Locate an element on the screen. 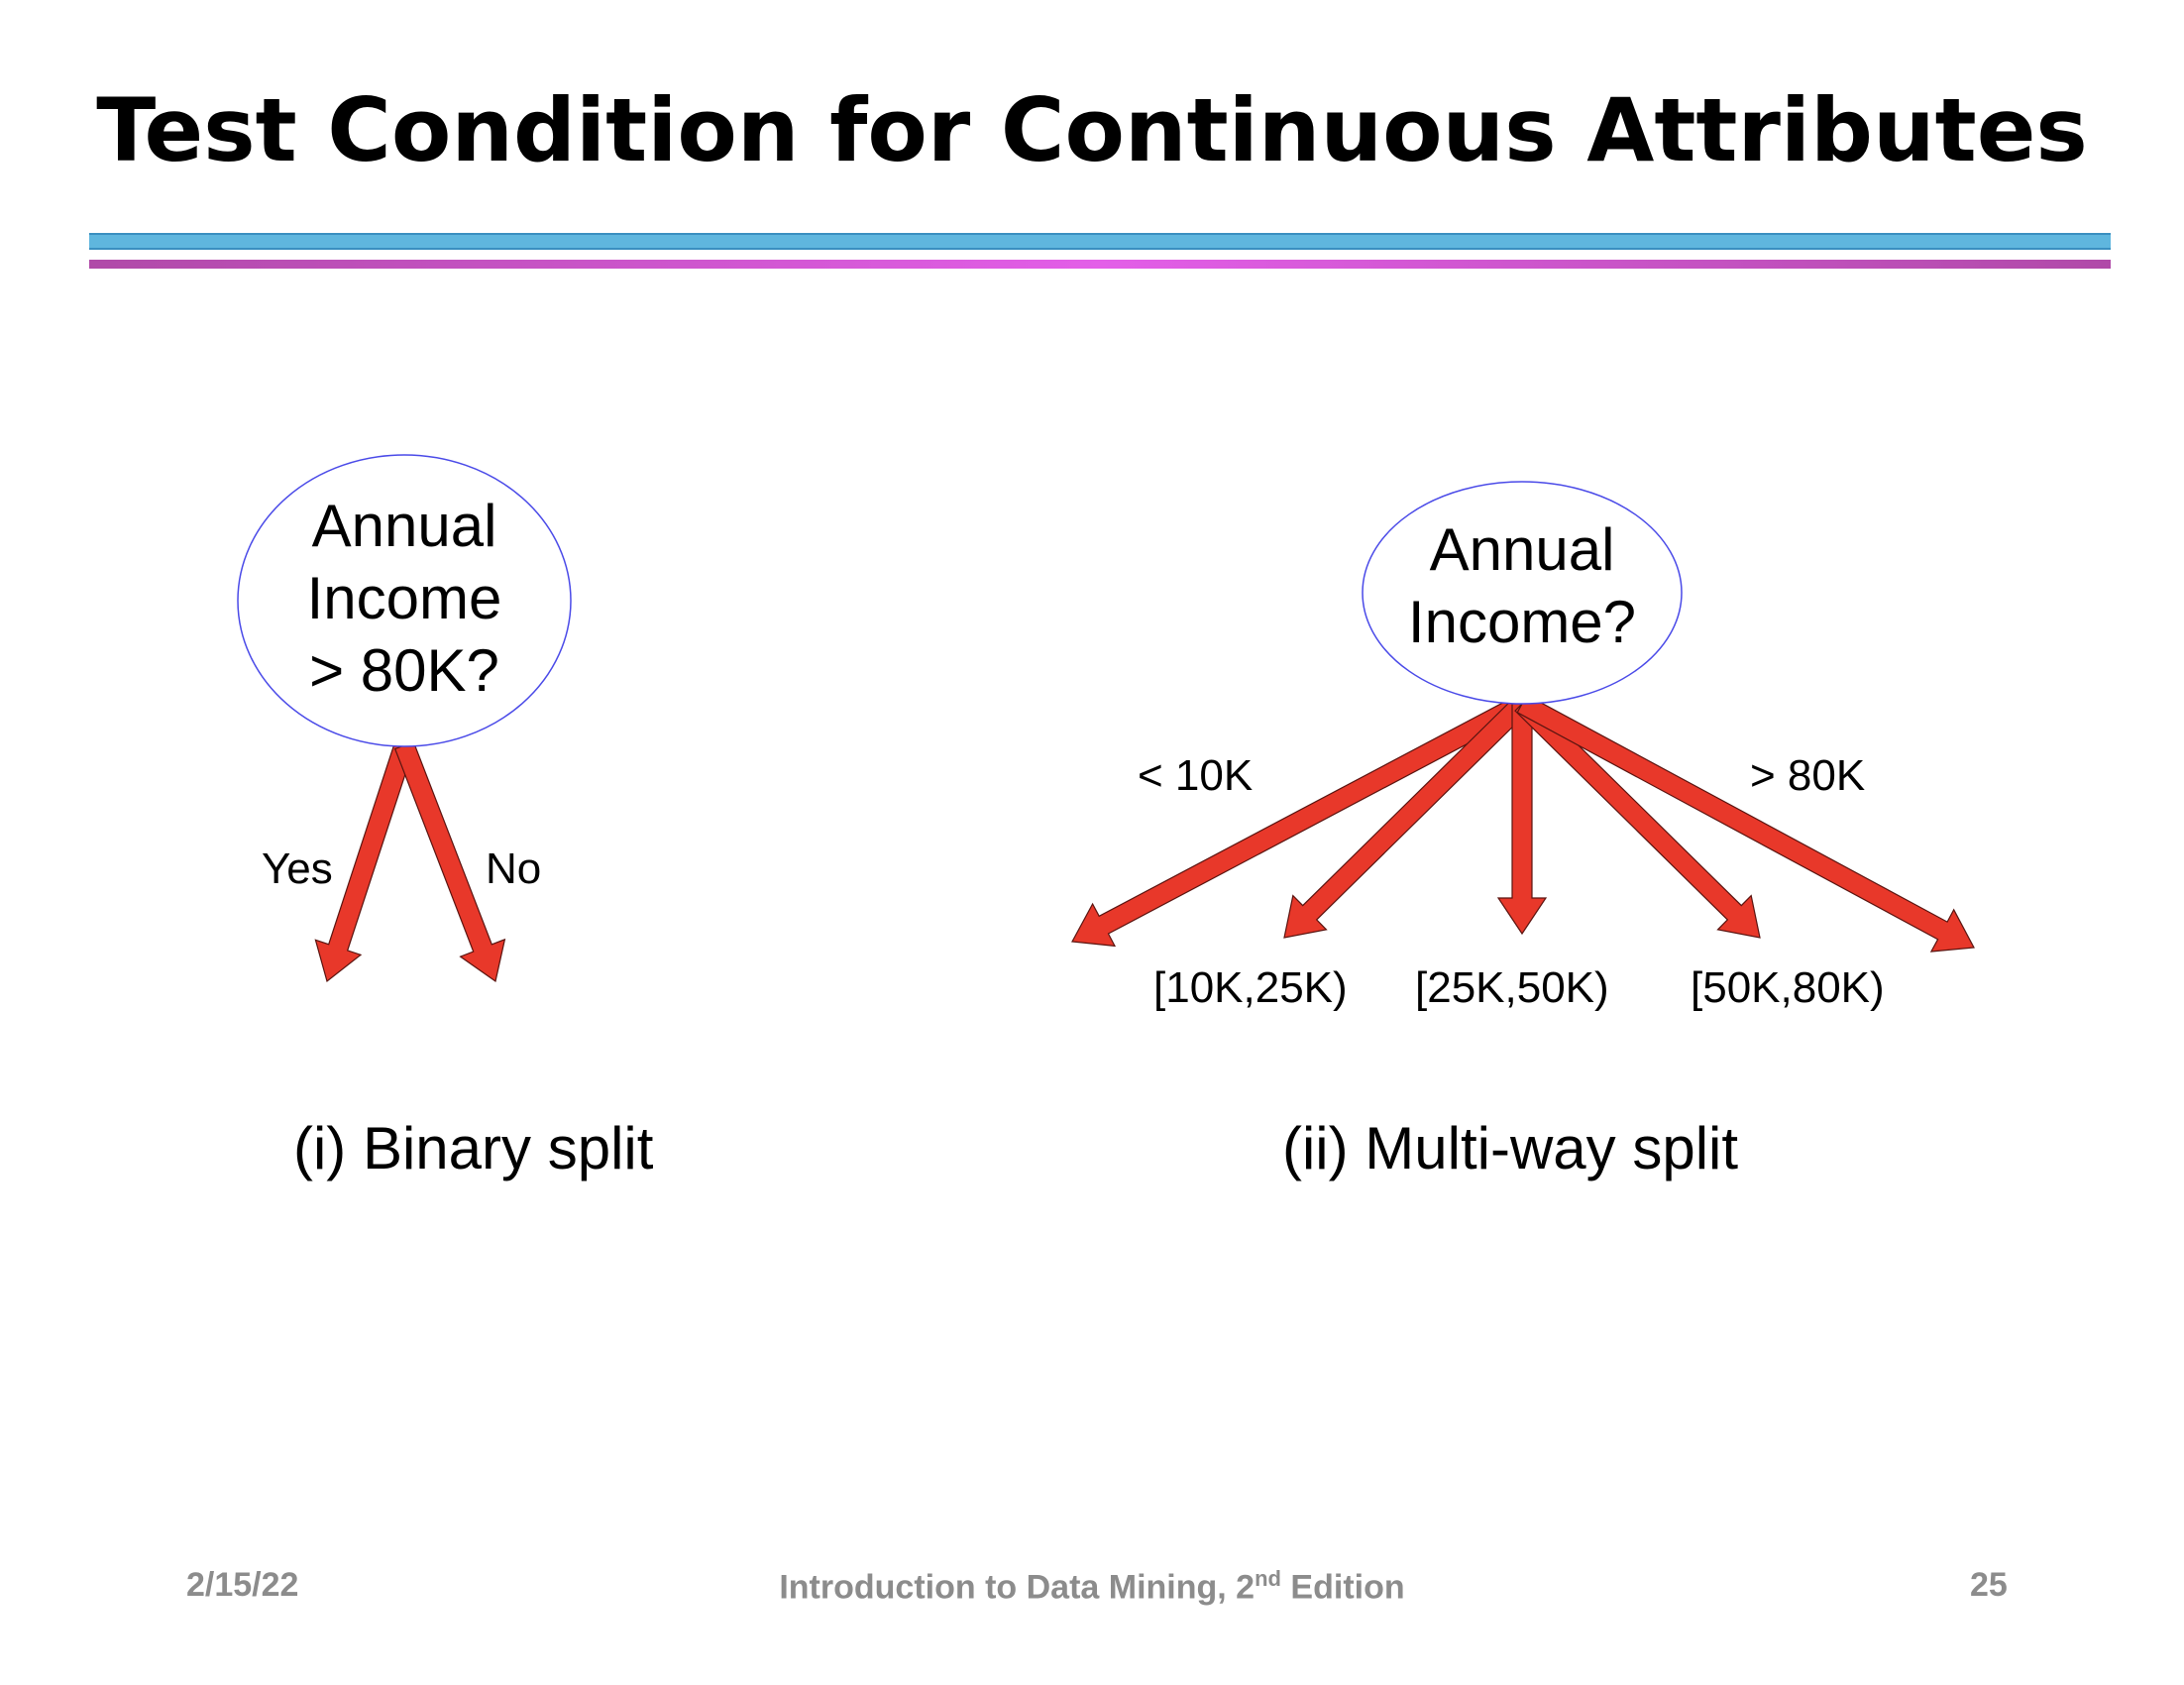  binary-node-line-2: Income is located at coordinates (404, 598).